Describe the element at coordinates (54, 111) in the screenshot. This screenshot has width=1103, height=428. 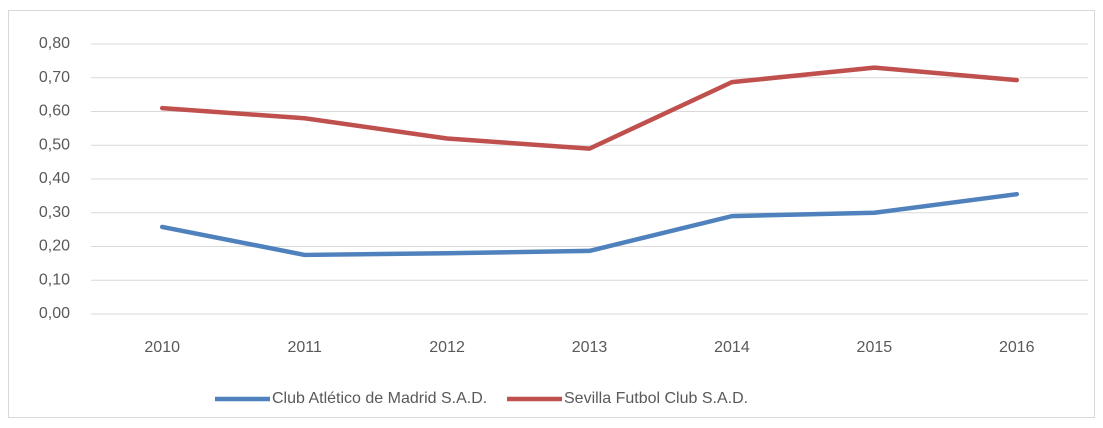
I see `y-tick-label: 0,60` at that location.